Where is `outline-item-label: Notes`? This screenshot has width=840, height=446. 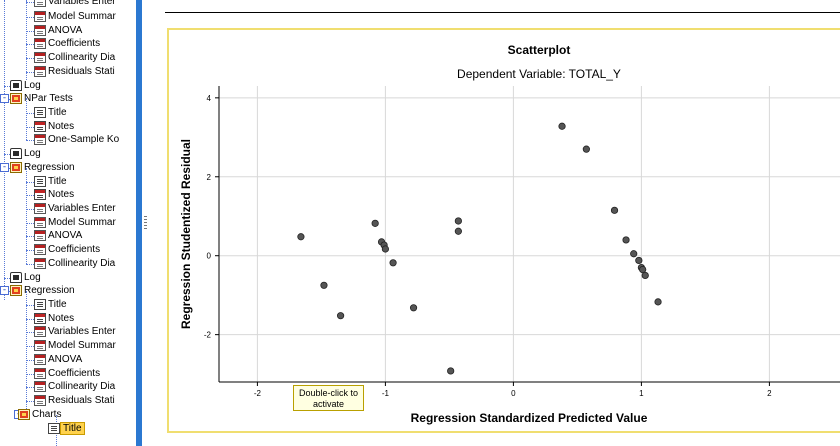
outline-item-label: Notes is located at coordinates (61, 126).